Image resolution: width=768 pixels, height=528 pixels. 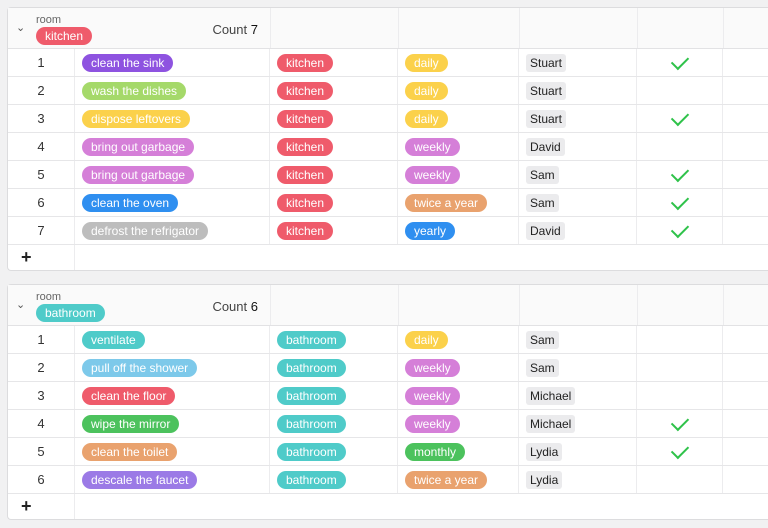 I want to click on row-number: 6, so click(x=41, y=479).